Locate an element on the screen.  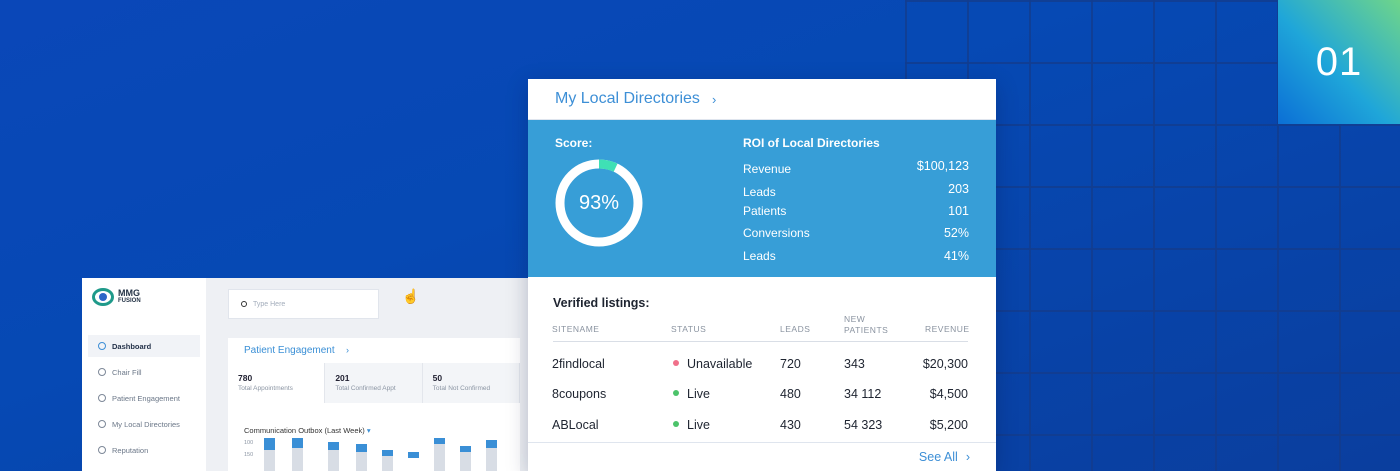
score-donut is located at coordinates (599, 203).